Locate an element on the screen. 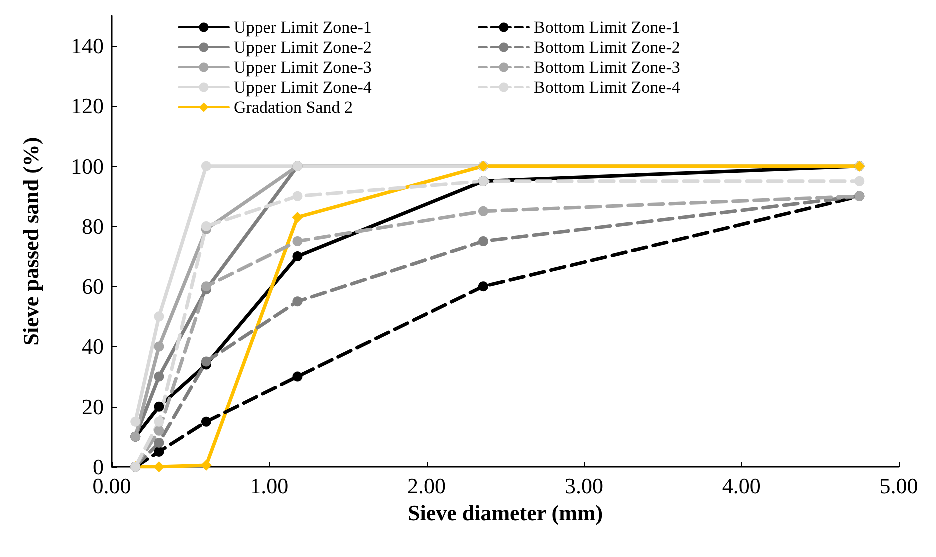 The width and height of the screenshot is (936, 557). legend-label: Upper Limit Zone-1 is located at coordinates (303, 27).